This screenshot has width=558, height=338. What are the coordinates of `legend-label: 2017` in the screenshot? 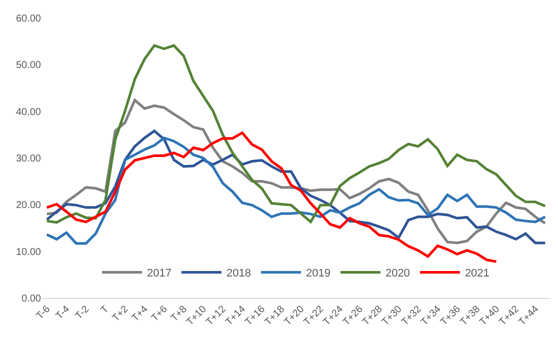 It's located at (159, 274).